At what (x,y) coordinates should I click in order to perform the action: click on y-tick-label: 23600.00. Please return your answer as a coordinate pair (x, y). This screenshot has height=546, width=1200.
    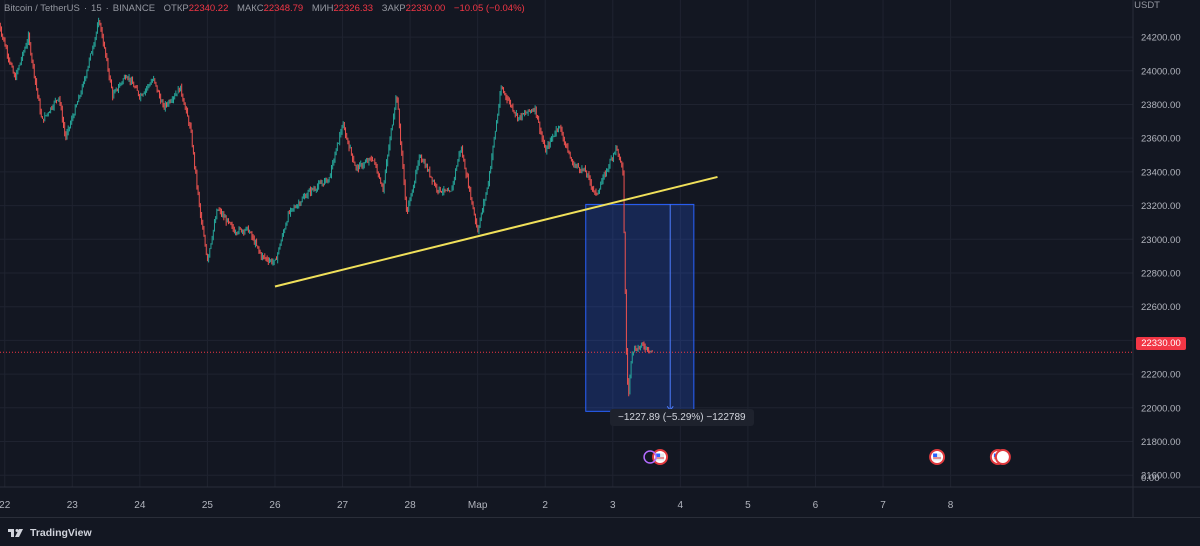
    Looking at the image, I should click on (1161, 139).